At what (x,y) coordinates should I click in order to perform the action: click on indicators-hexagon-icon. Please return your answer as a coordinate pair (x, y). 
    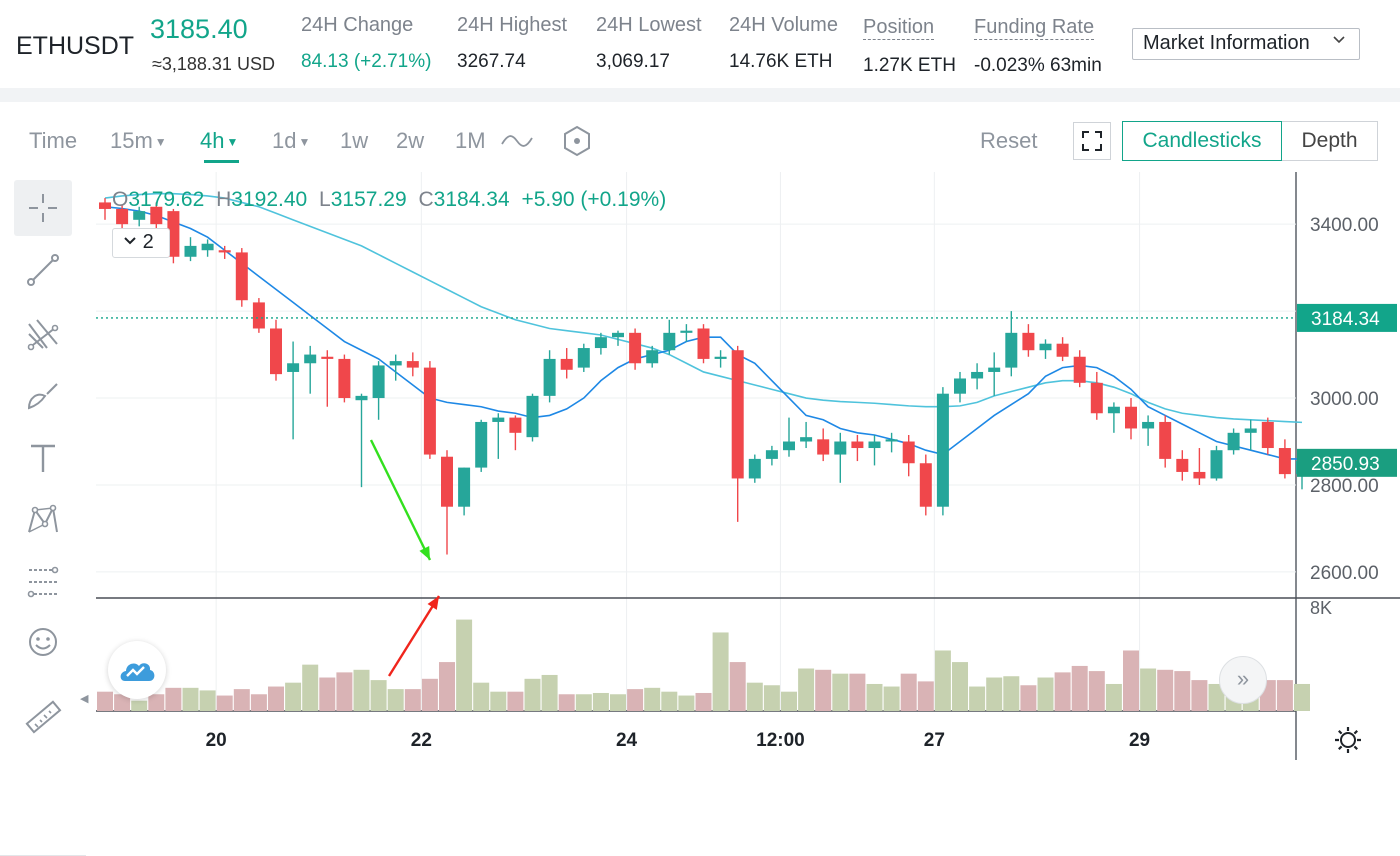
    Looking at the image, I should click on (577, 143).